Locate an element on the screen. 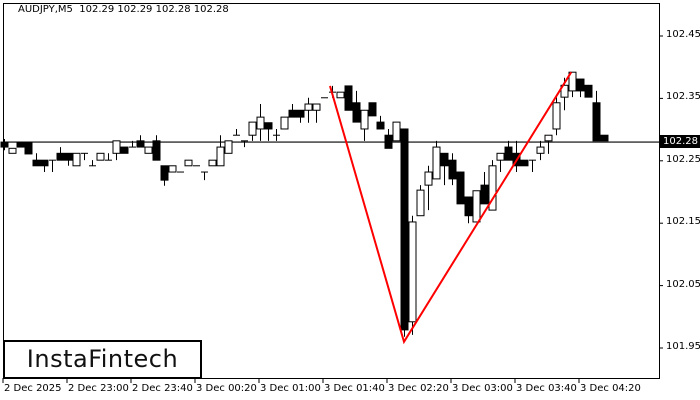  y-tick-label: 102.45 is located at coordinates (683, 34).